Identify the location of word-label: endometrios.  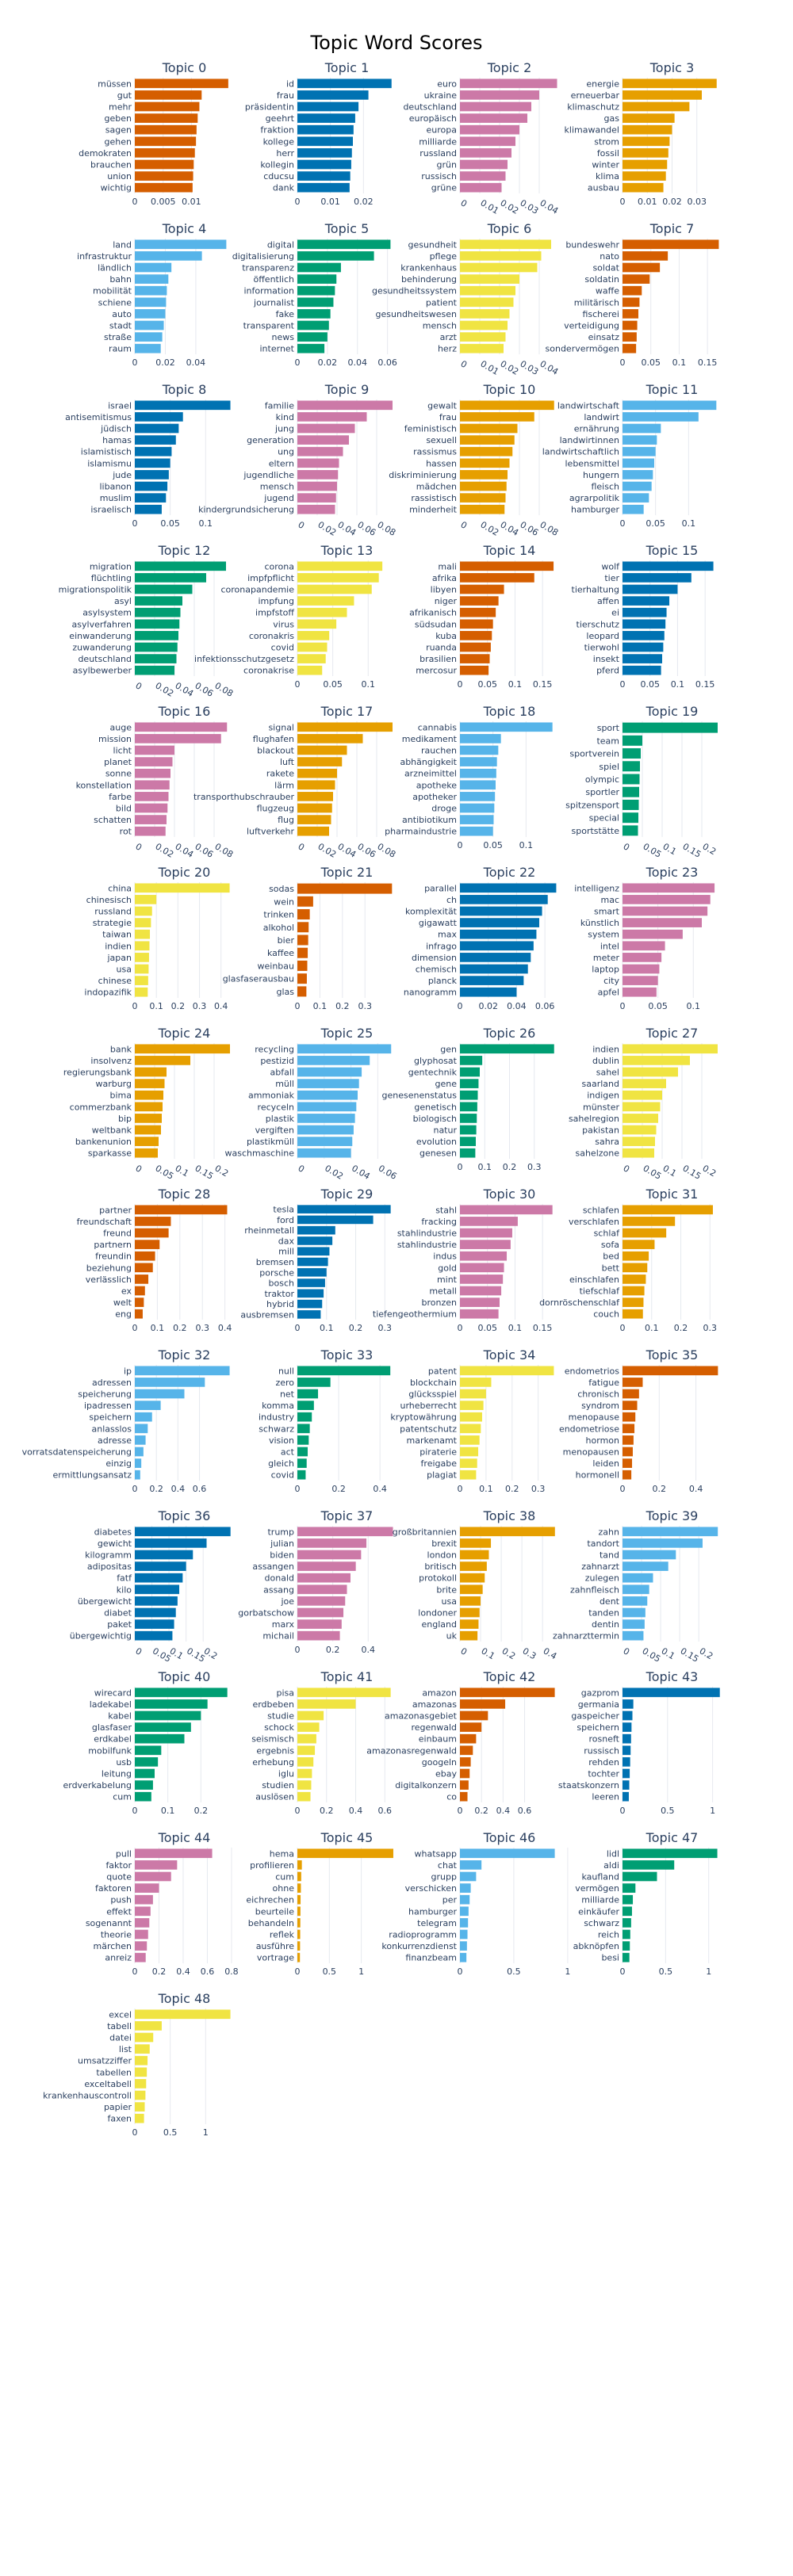
(593, 1371).